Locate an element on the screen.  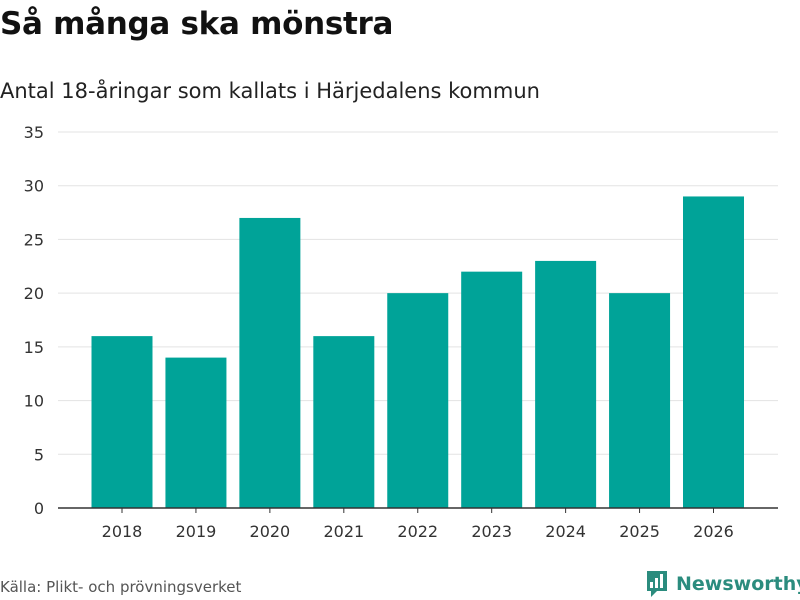
y-tick-label: 5 is located at coordinates (39, 454).